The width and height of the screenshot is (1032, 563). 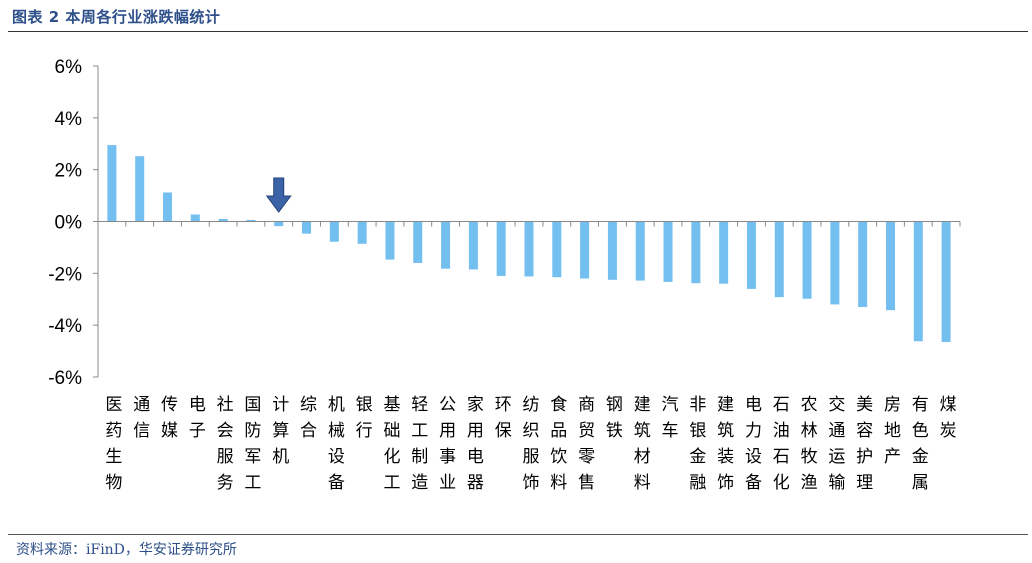 What do you see at coordinates (116, 17) in the screenshot?
I see `chart-title: 图表 2 本周各行业涨跌幅统计` at bounding box center [116, 17].